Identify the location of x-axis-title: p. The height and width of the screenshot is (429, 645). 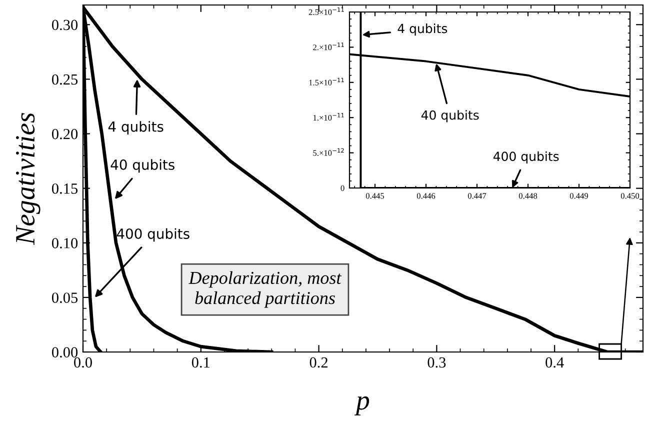
(362, 406).